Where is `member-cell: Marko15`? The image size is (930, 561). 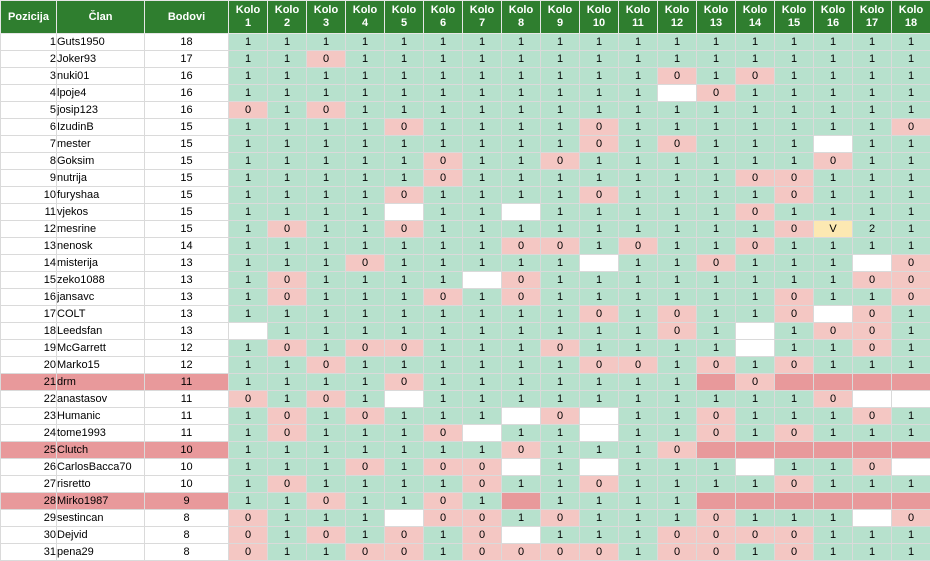
member-cell: Marko15 is located at coordinates (101, 365).